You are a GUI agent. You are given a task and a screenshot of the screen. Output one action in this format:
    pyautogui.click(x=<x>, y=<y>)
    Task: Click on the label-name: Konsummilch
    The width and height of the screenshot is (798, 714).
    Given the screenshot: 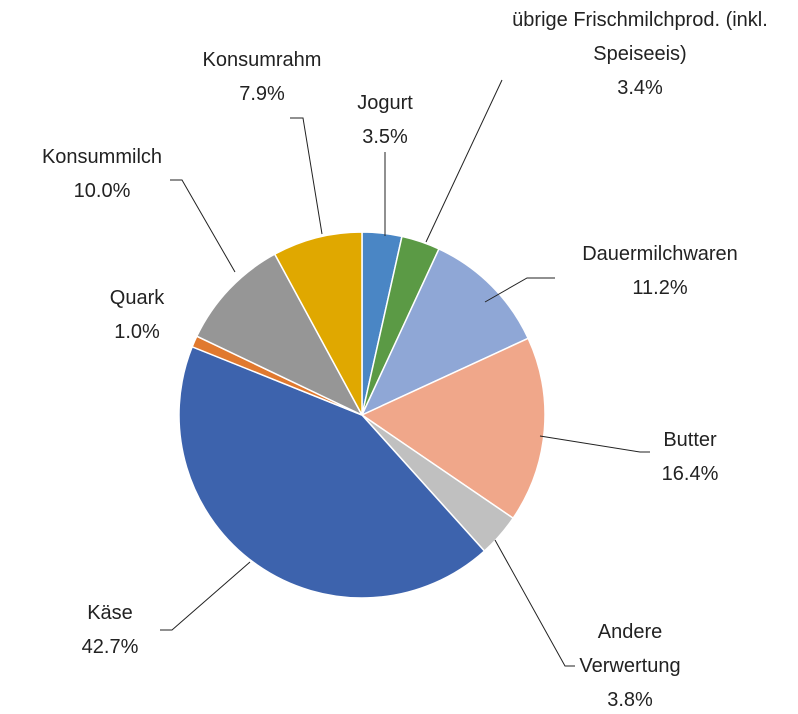 What is the action you would take?
    pyautogui.click(x=102, y=157)
    